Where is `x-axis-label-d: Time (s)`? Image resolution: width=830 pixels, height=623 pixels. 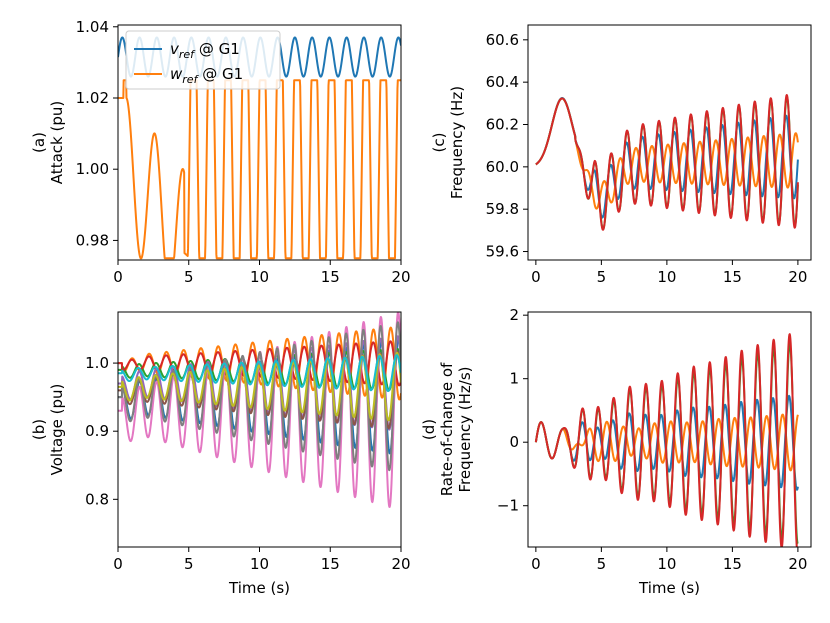
x-axis-label-d: Time (s) is located at coordinates (669, 588).